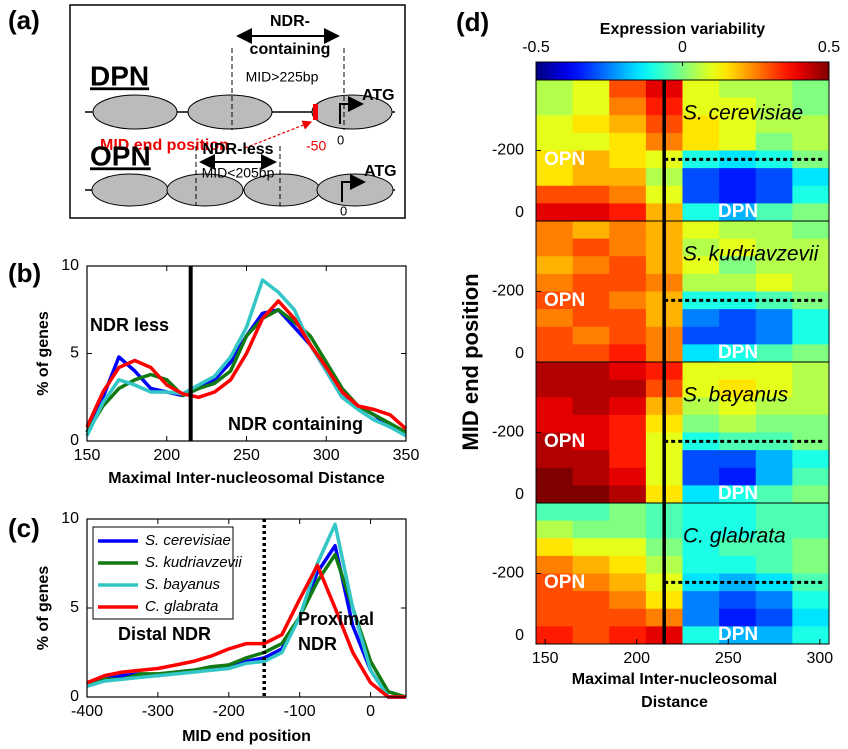  I want to click on species-title: C. glabrata, so click(734, 536).